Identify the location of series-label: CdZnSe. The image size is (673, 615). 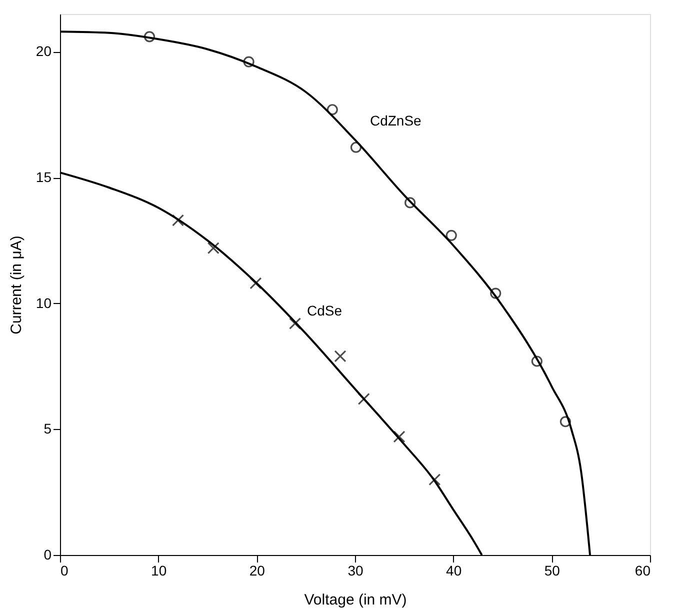
(396, 120).